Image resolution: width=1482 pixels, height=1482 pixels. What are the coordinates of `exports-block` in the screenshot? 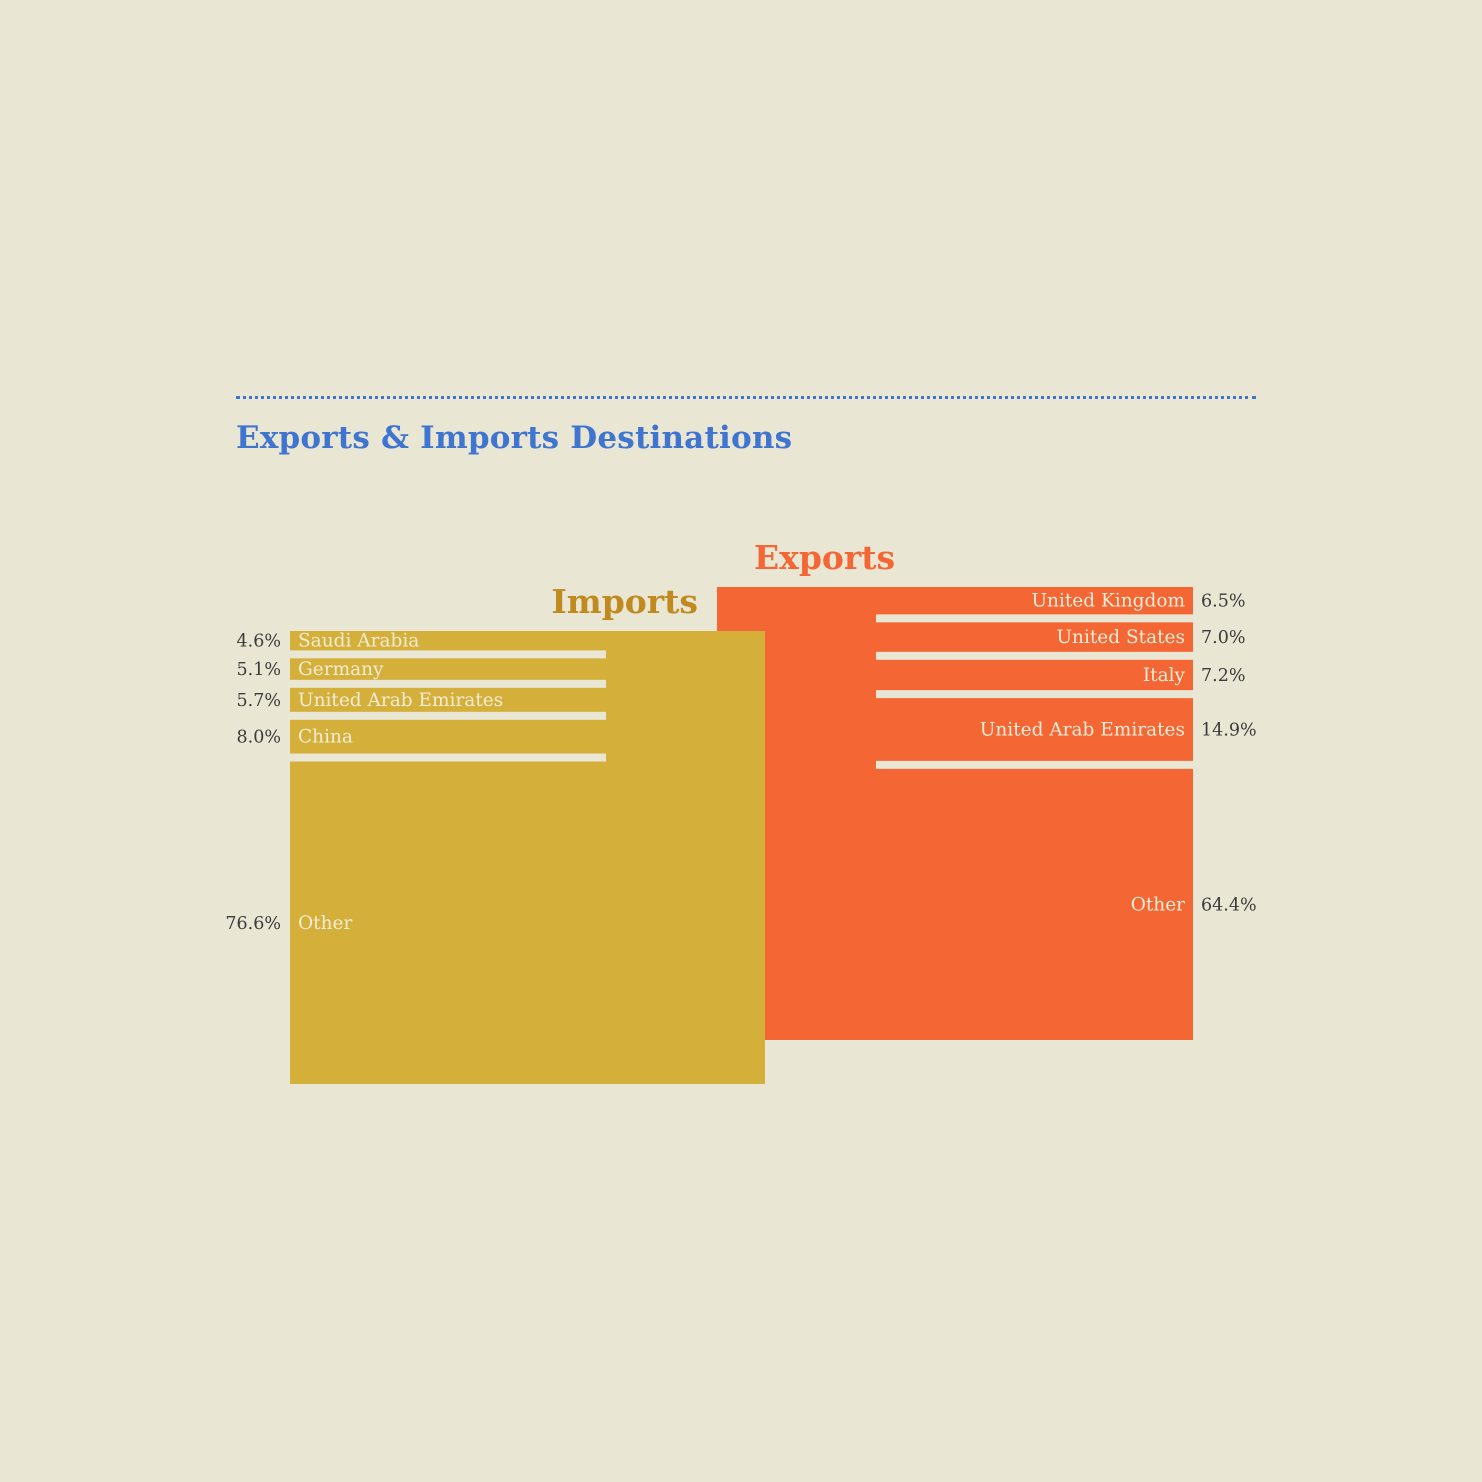 It's located at (955, 813).